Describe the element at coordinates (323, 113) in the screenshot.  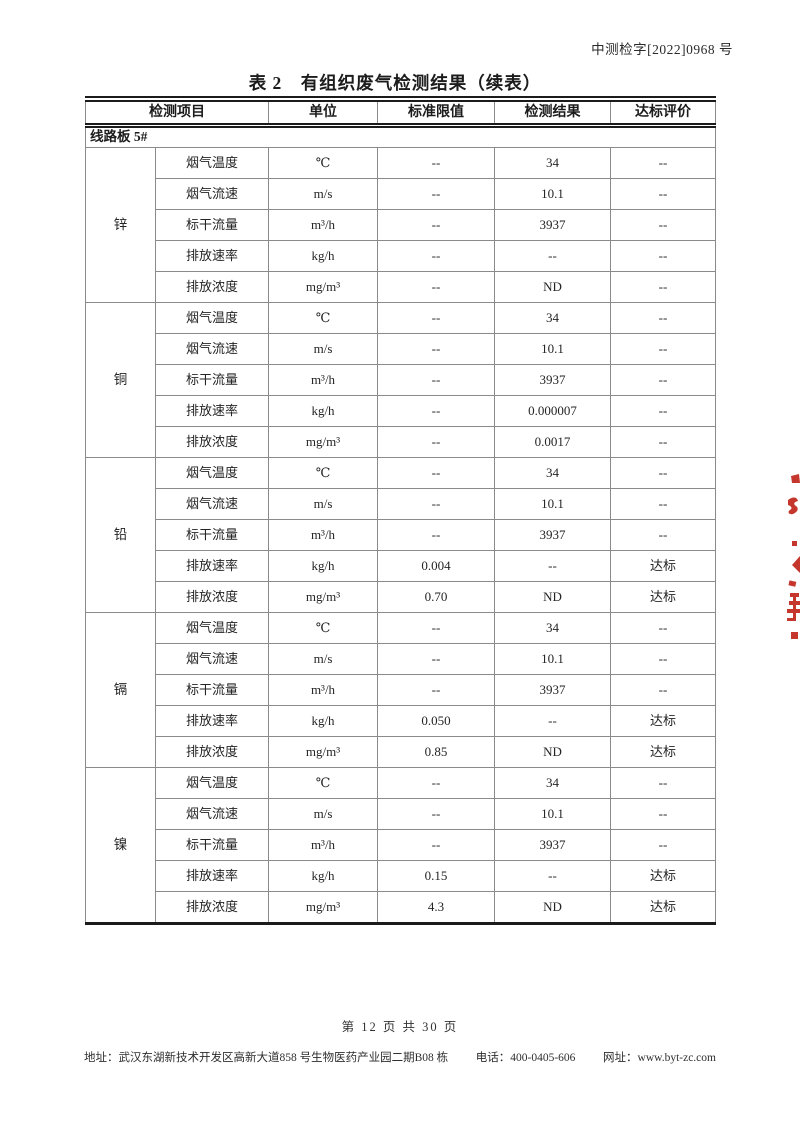
I see `col-header-unit: 单位` at that location.